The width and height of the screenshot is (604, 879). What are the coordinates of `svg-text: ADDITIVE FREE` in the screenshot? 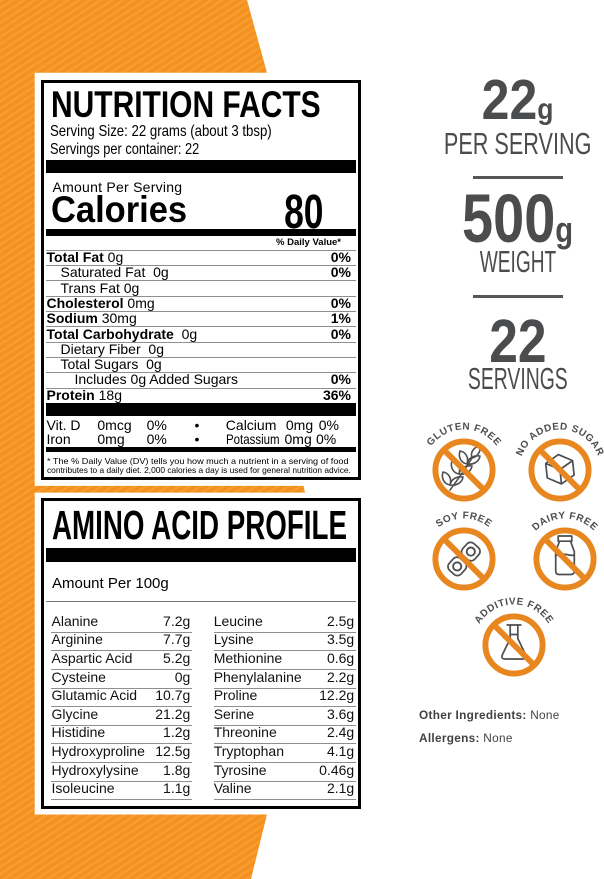 It's located at (514, 610).